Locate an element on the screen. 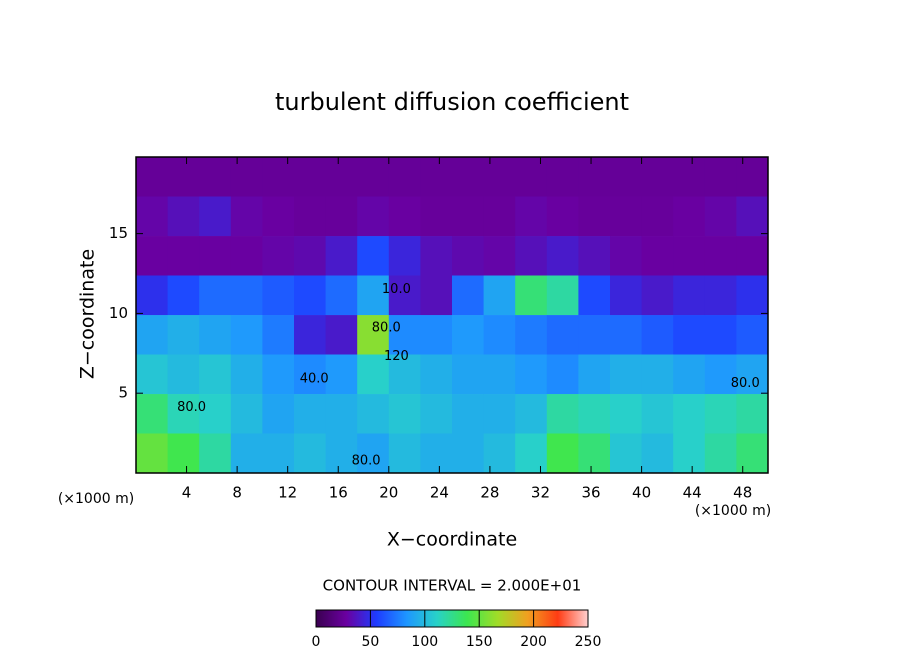  contour-note: CONTOUR INTERVAL = 2.000E+01 is located at coordinates (452, 586).